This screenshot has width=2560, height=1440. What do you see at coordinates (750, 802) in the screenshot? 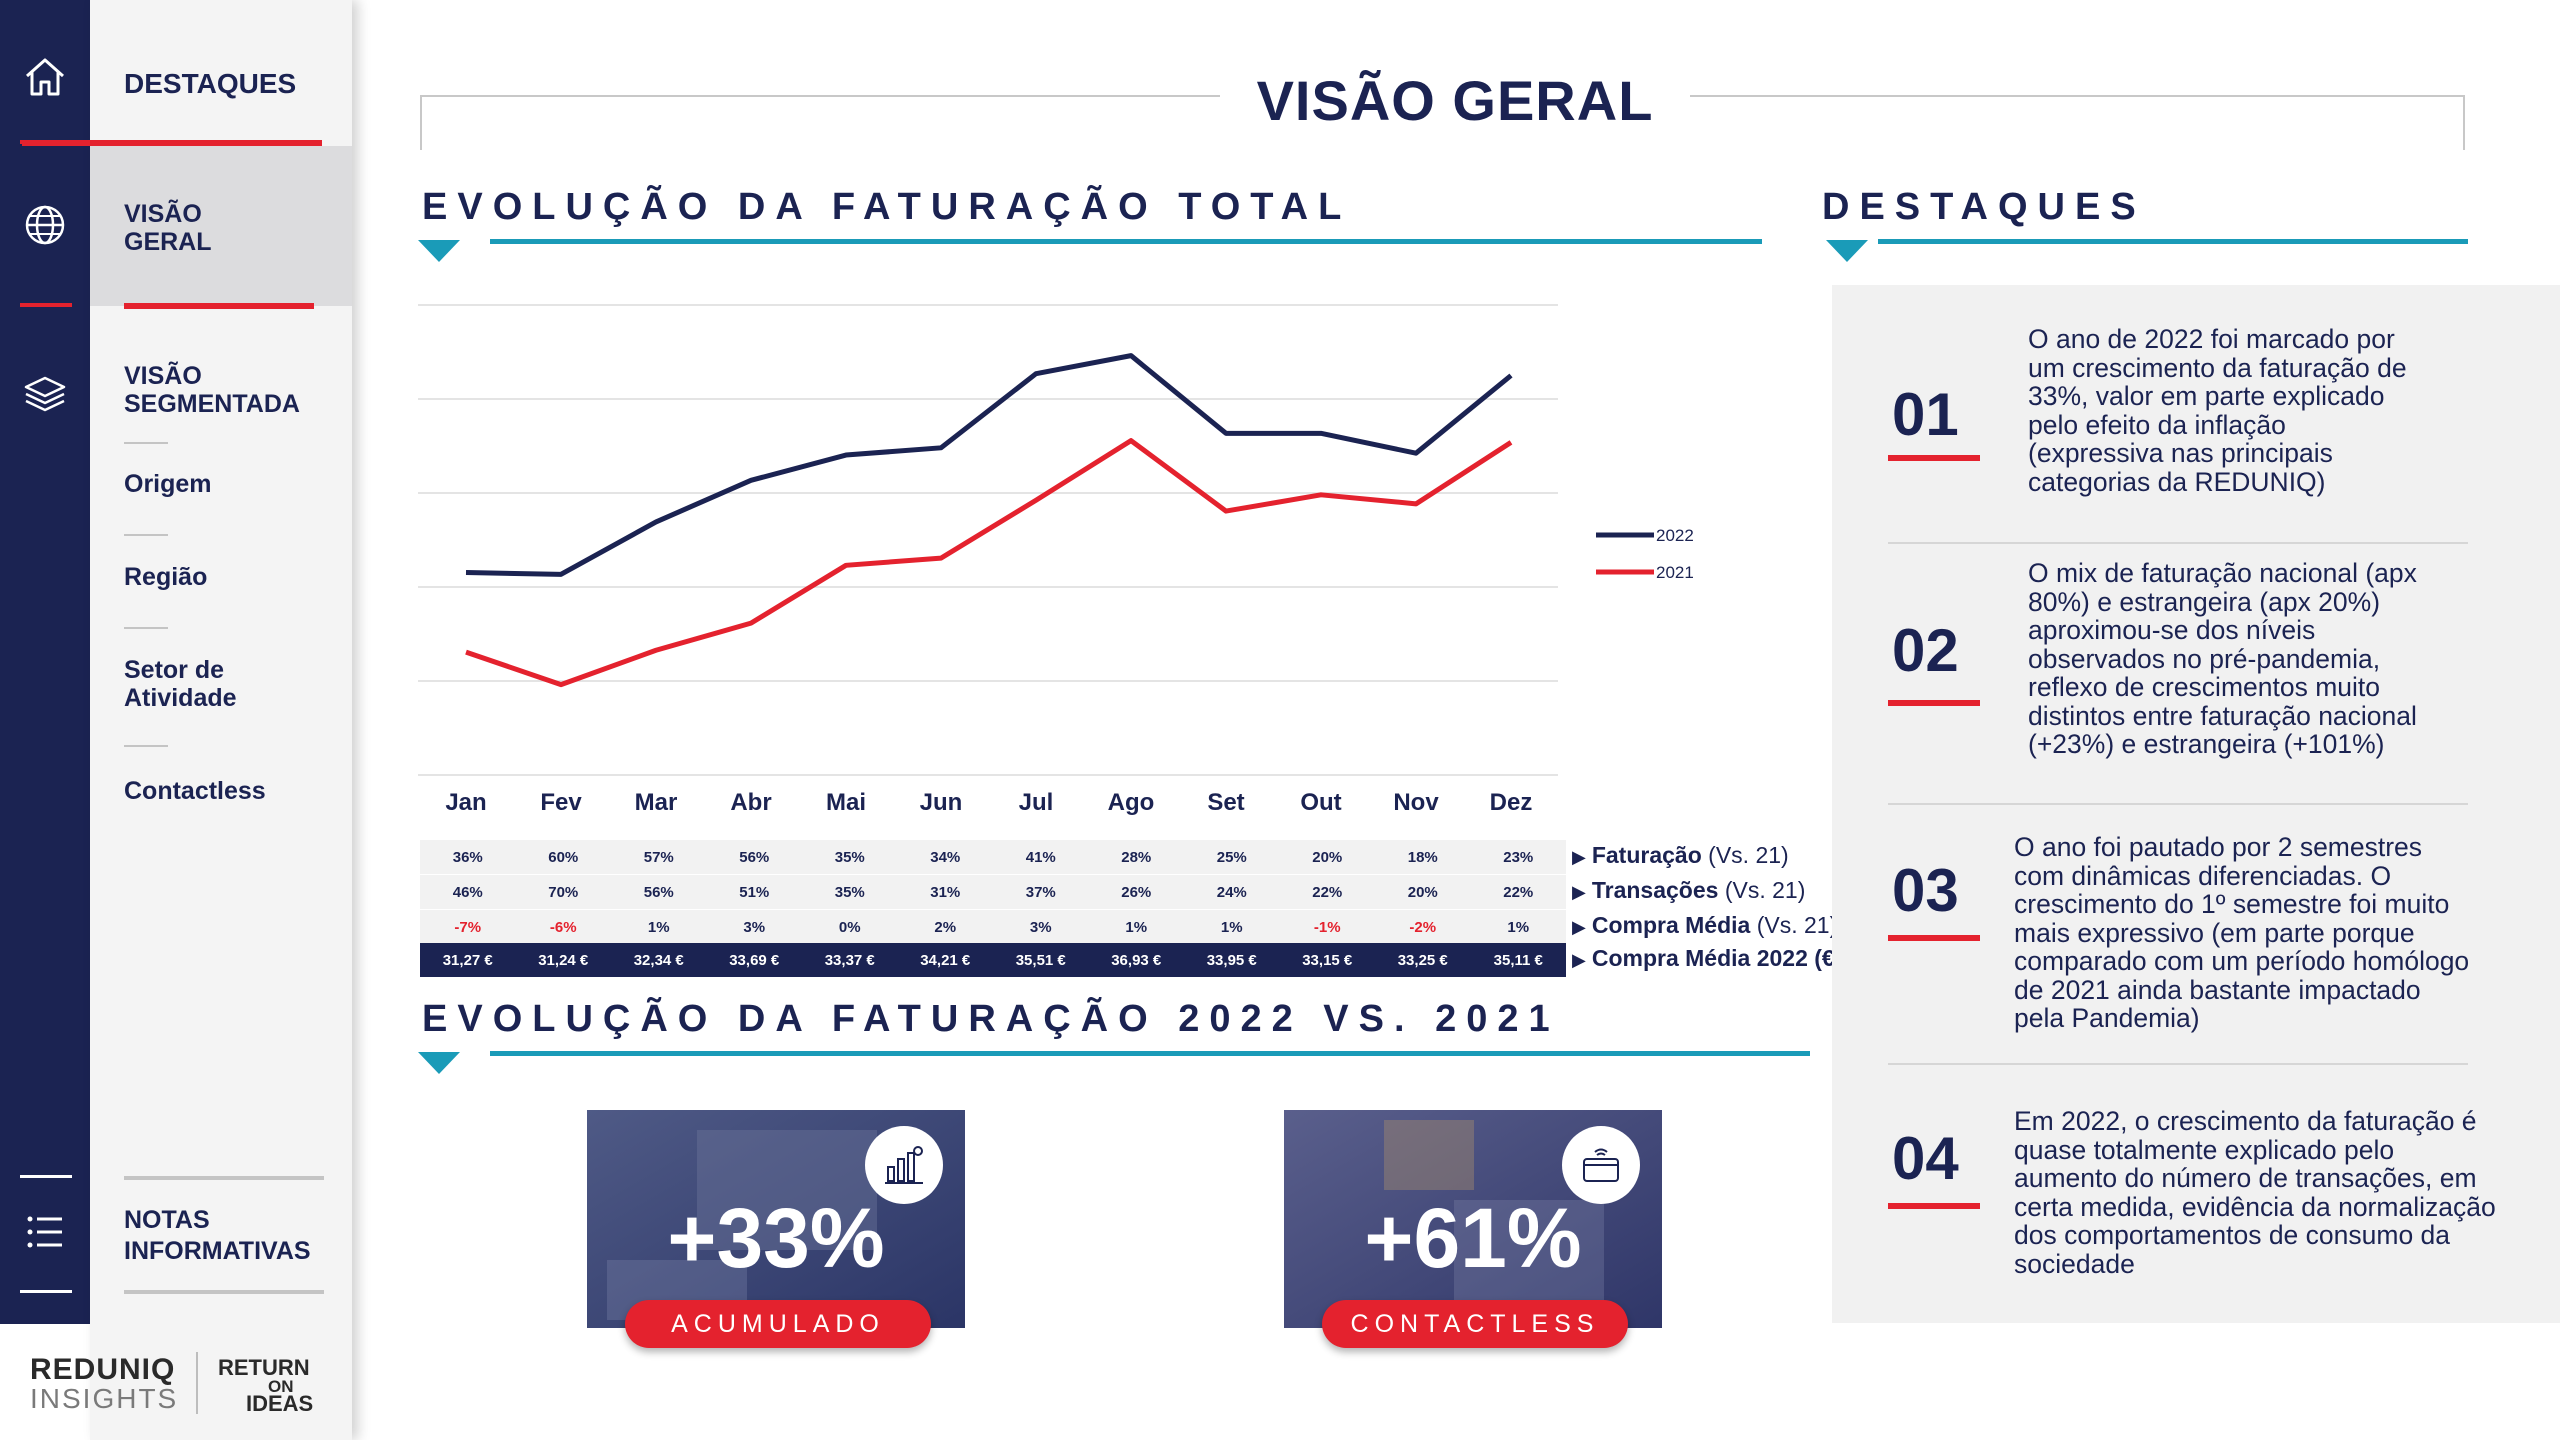
I see `x-tick-label: Abr` at bounding box center [750, 802].